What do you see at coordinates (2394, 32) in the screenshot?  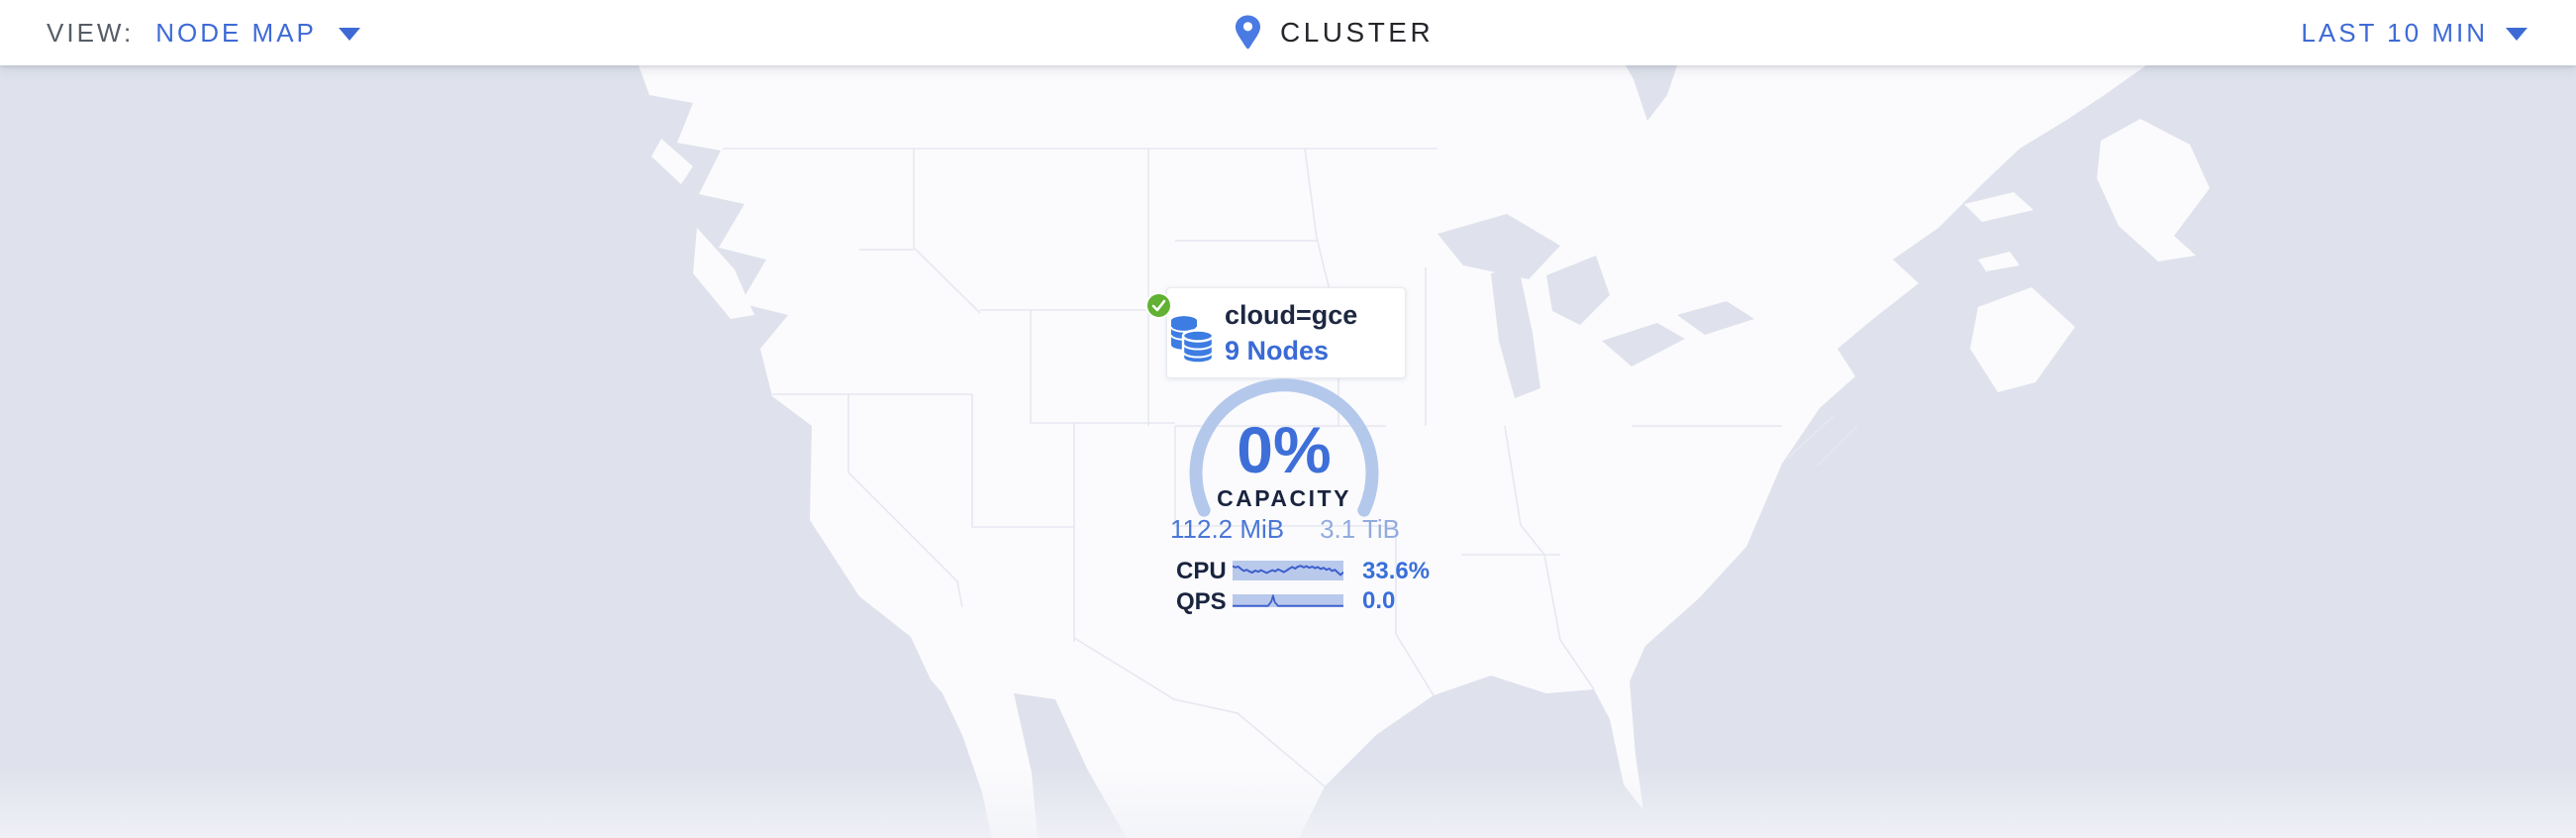 I see `time-range-value: LAST 10 MIN` at bounding box center [2394, 32].